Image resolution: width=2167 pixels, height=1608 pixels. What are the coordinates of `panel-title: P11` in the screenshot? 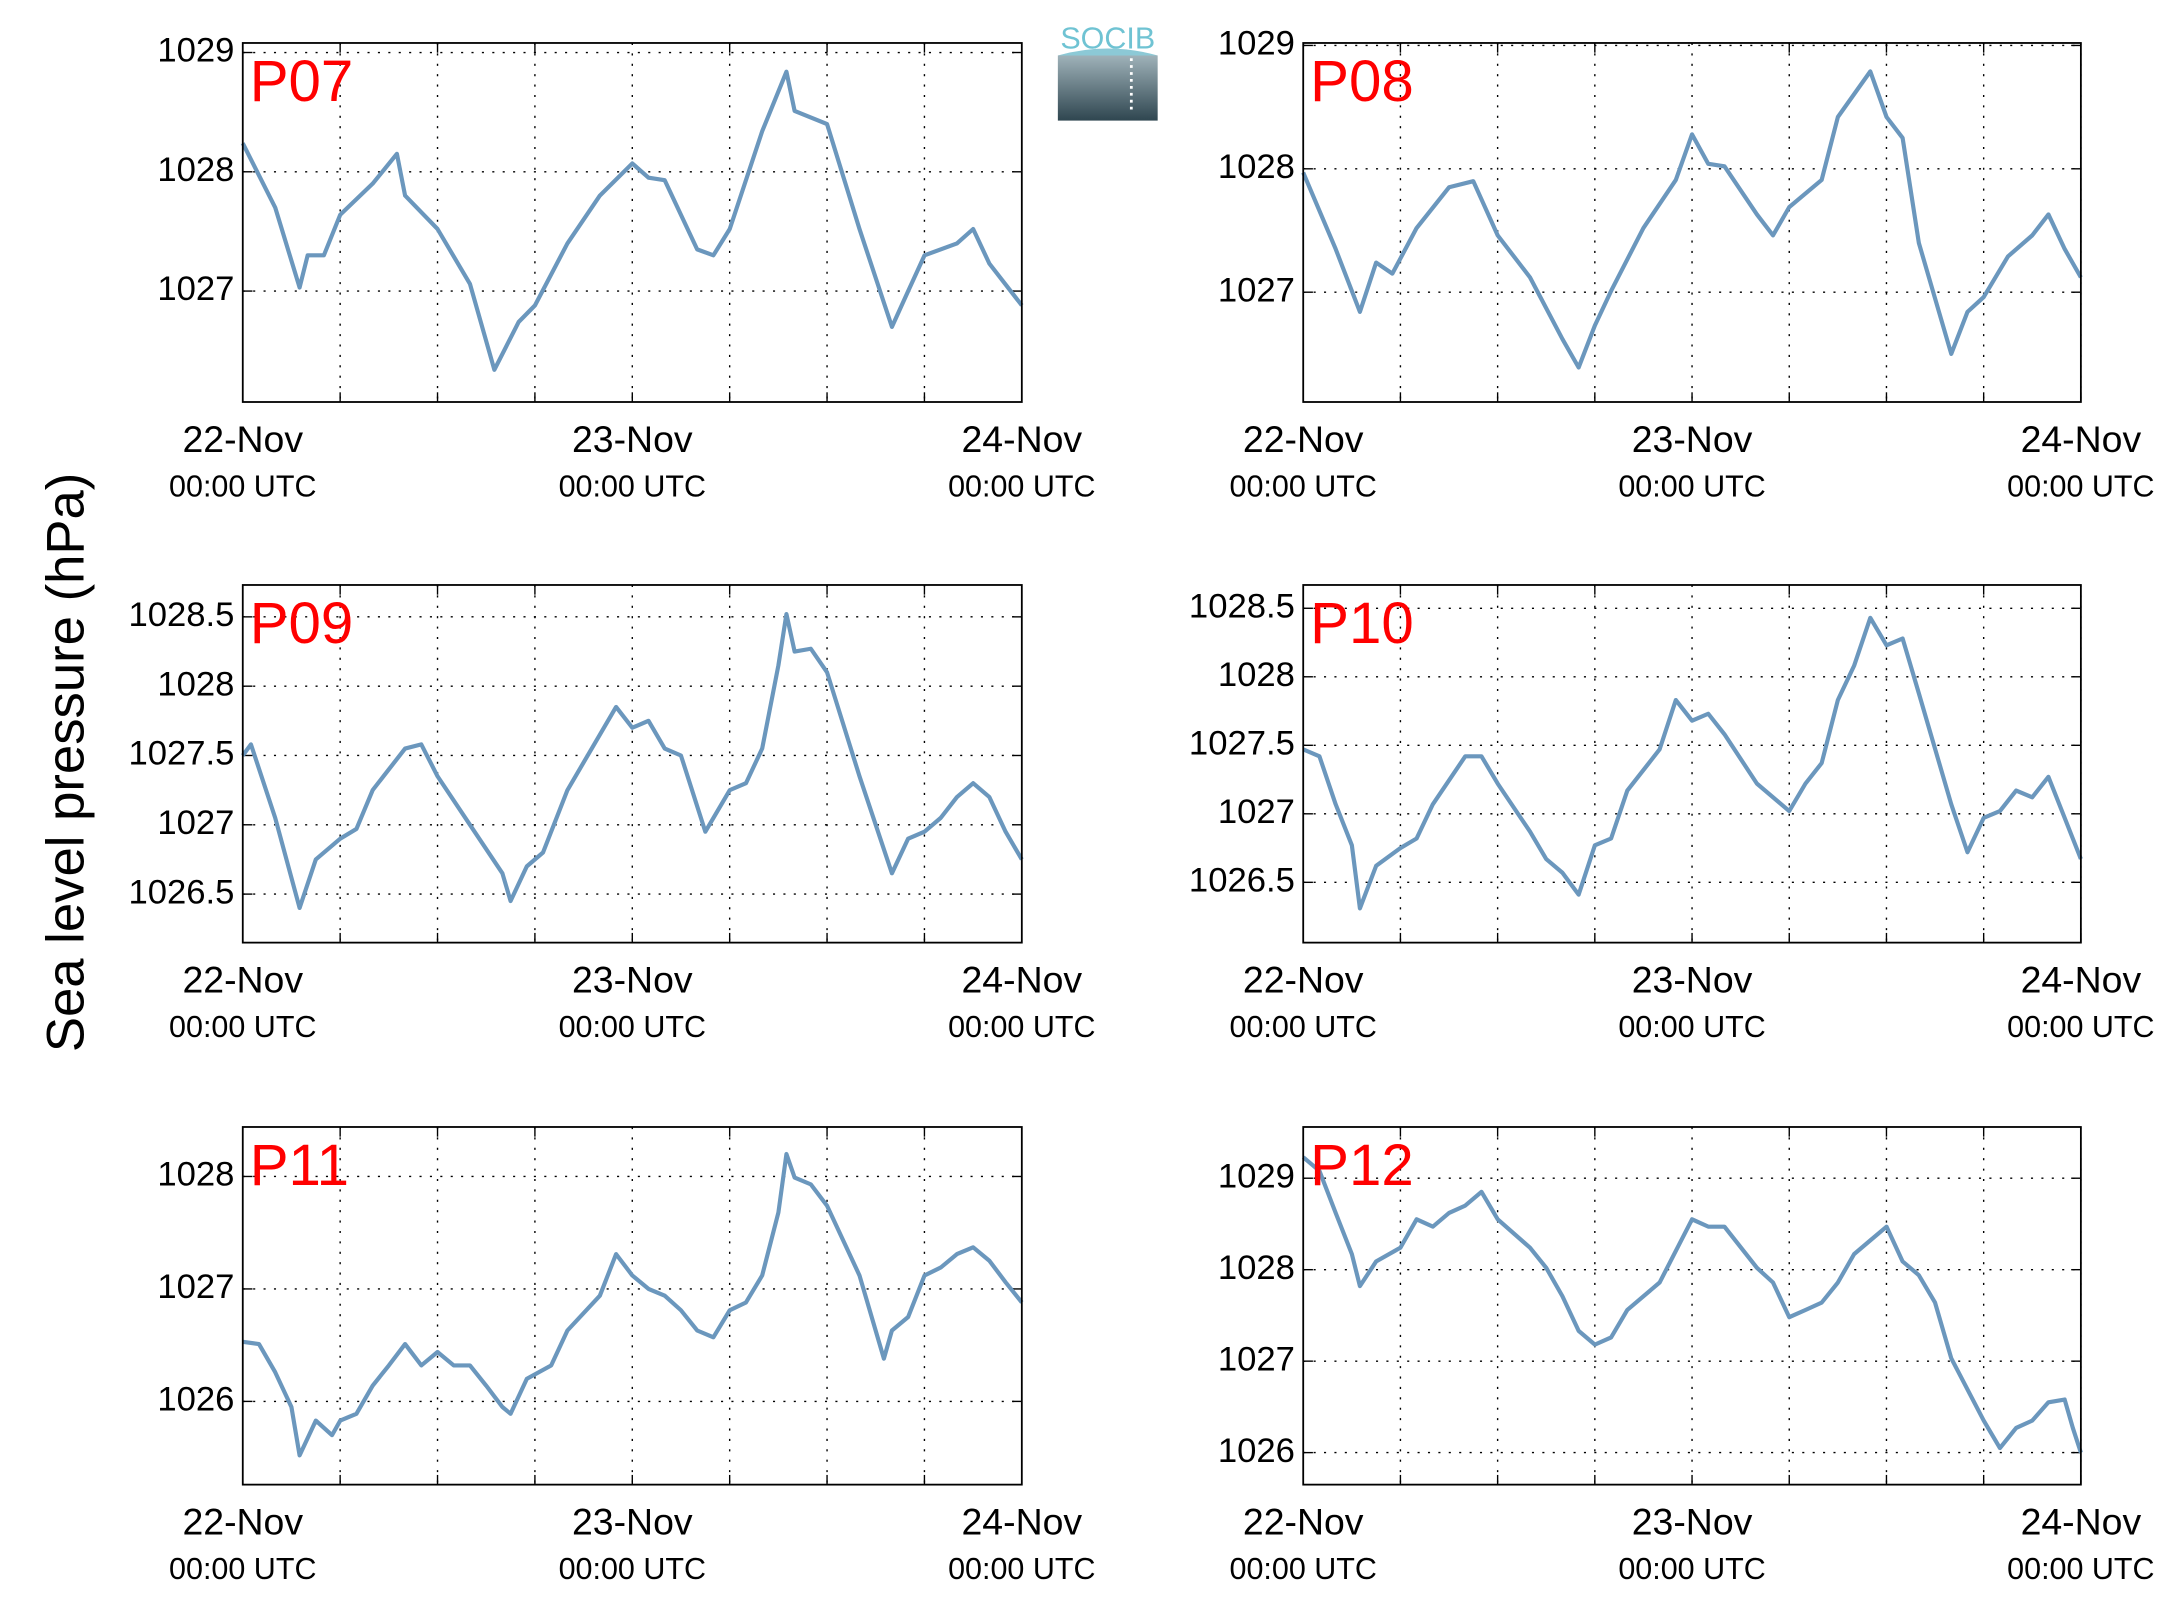 It's located at (299, 1165).